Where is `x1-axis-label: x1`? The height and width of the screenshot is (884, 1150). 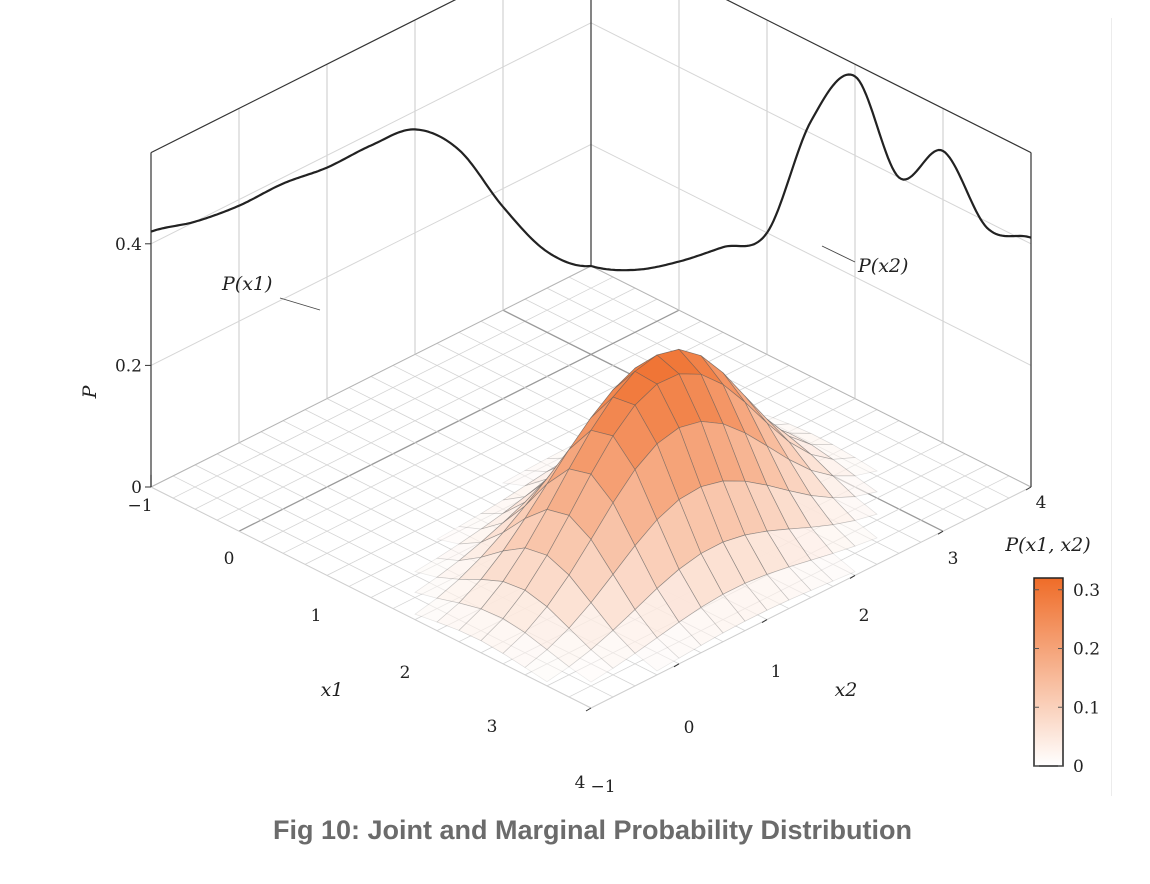
x1-axis-label: x1 is located at coordinates (332, 690).